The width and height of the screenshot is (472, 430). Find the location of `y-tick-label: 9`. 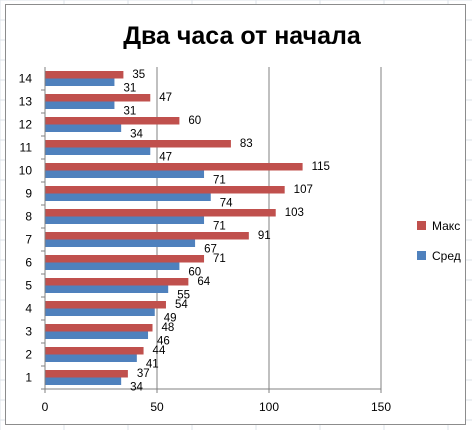

y-tick-label: 9 is located at coordinates (28, 194).